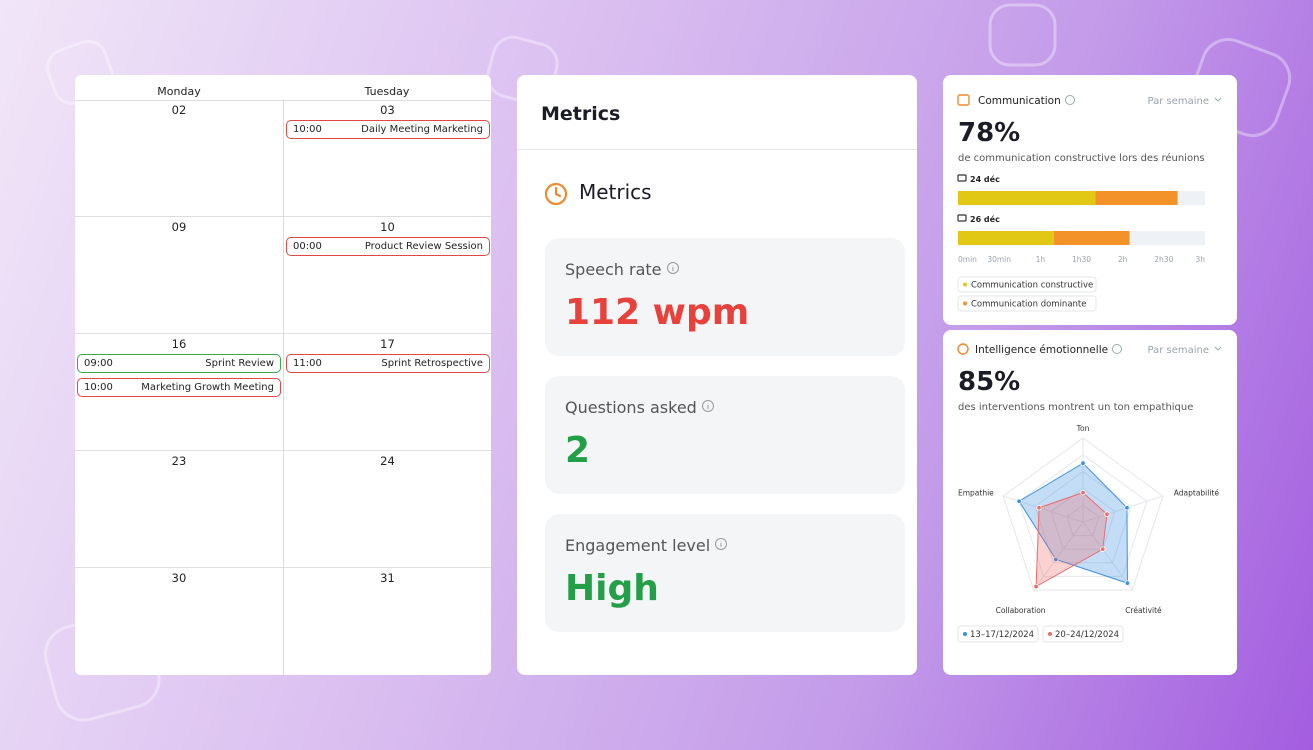 The height and width of the screenshot is (750, 1313). Describe the element at coordinates (207, 387) in the screenshot. I see `event-title: Marketing Growth Meeting` at that location.